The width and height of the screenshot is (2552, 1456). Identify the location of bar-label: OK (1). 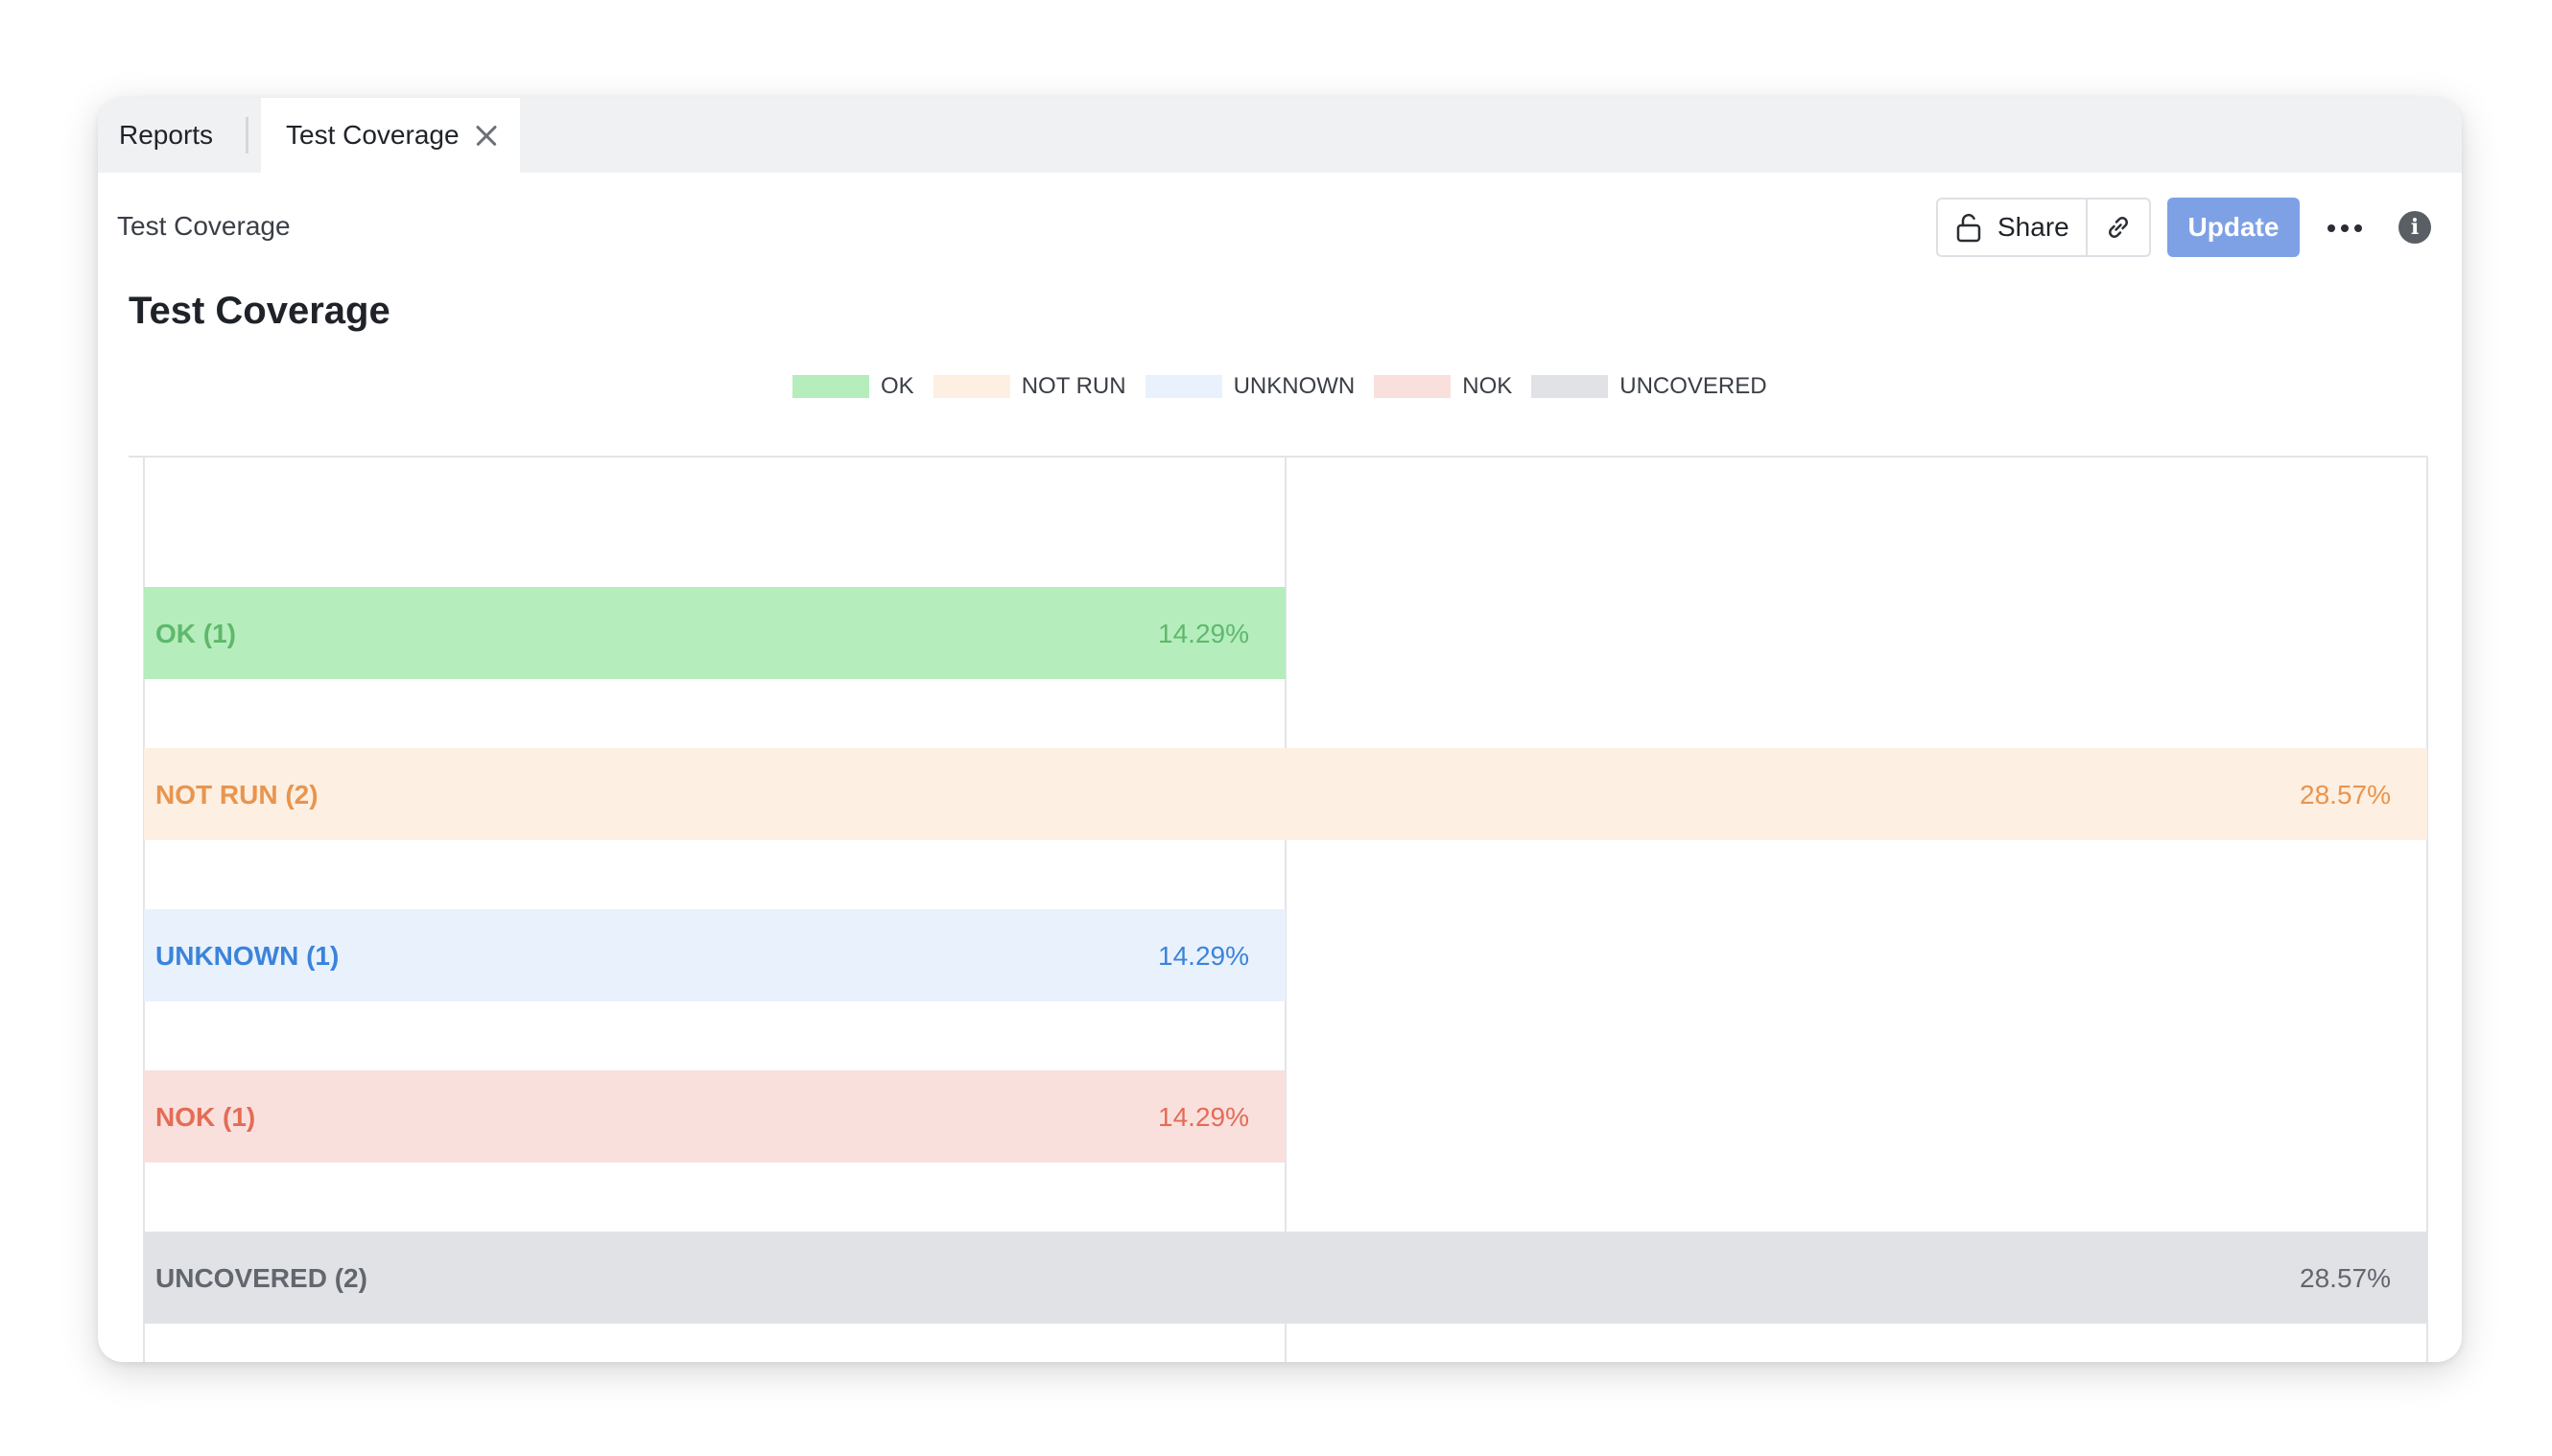
(195, 633).